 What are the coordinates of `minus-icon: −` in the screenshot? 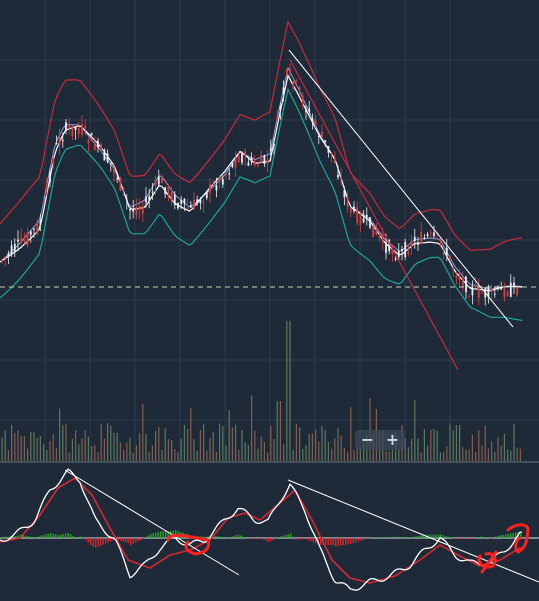 It's located at (367, 439).